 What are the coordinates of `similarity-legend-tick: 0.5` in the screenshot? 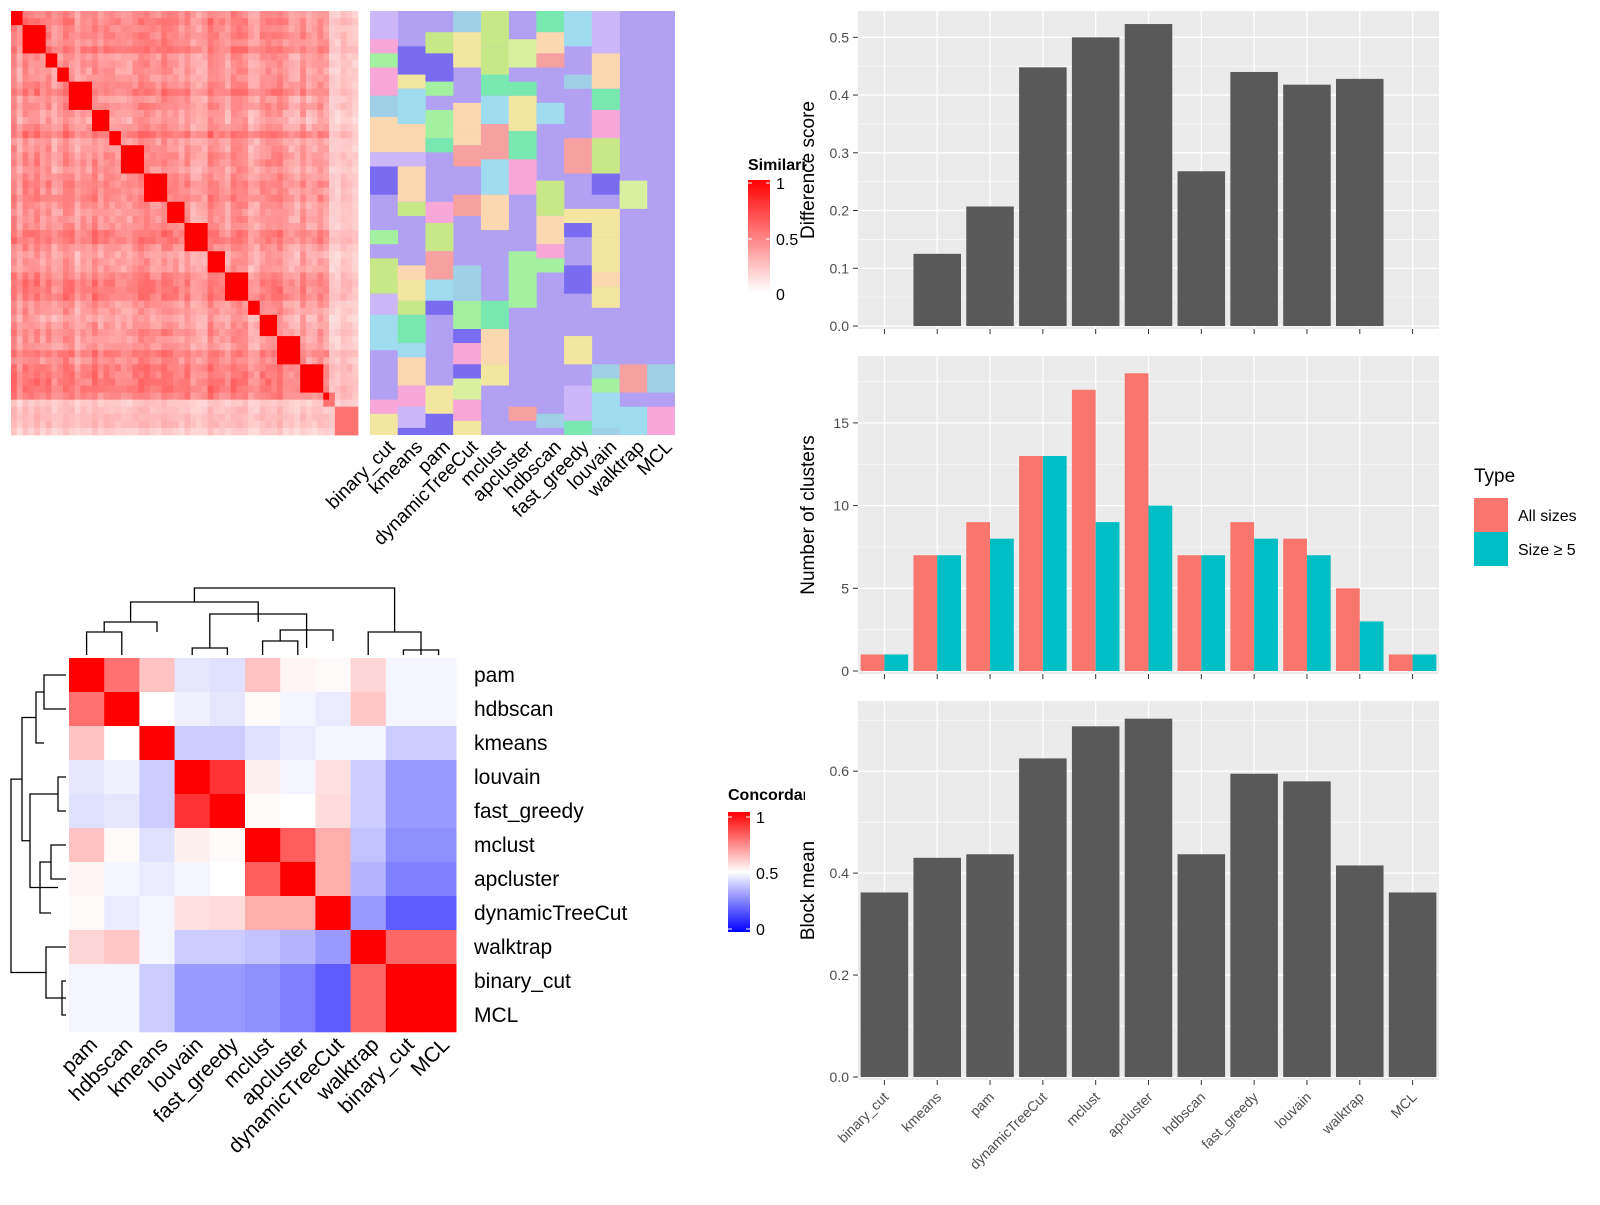 It's located at (787, 240).